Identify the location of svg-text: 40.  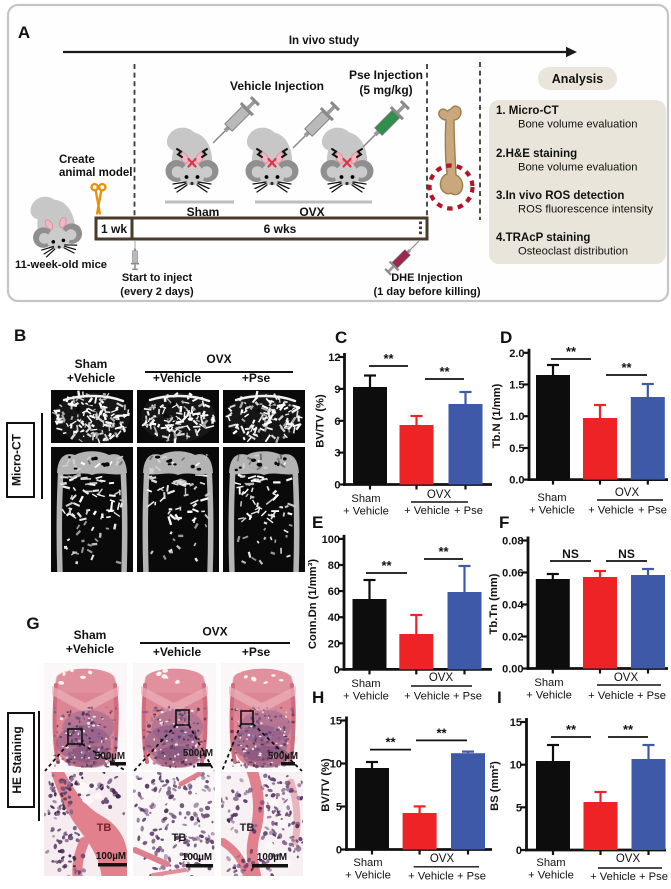
(334, 618).